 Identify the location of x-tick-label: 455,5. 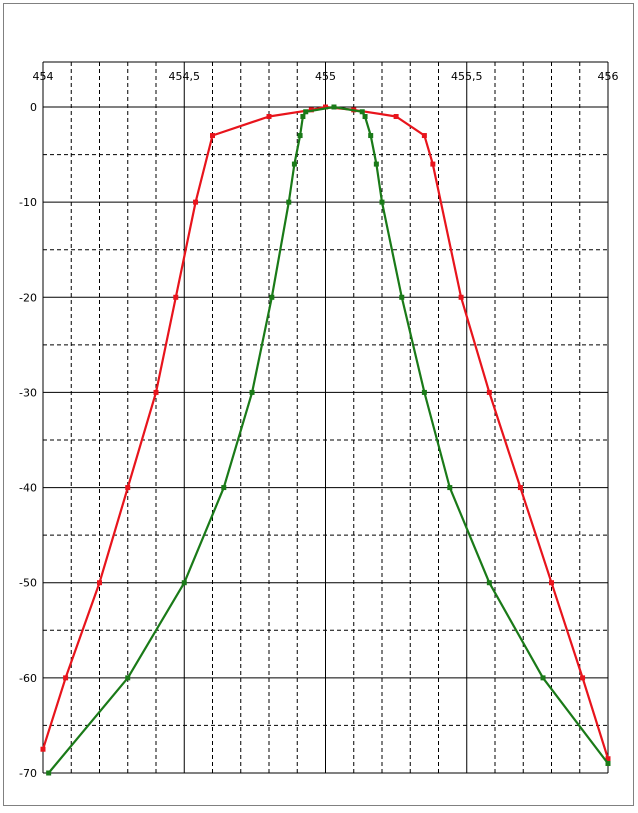
(467, 76).